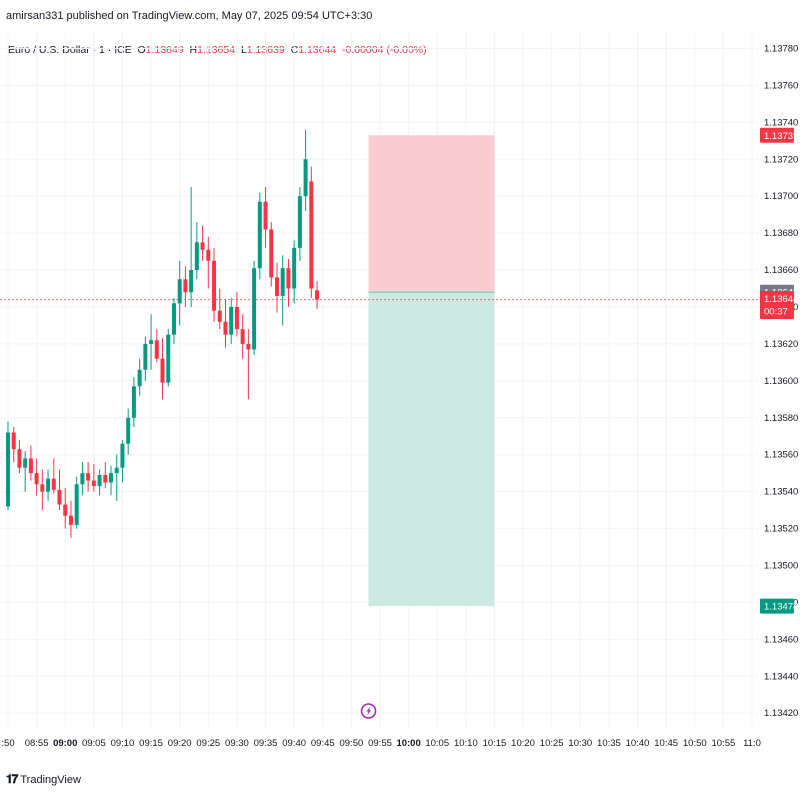 The height and width of the screenshot is (800, 800). Describe the element at coordinates (50, 779) in the screenshot. I see `brand-name: TradingView` at that location.